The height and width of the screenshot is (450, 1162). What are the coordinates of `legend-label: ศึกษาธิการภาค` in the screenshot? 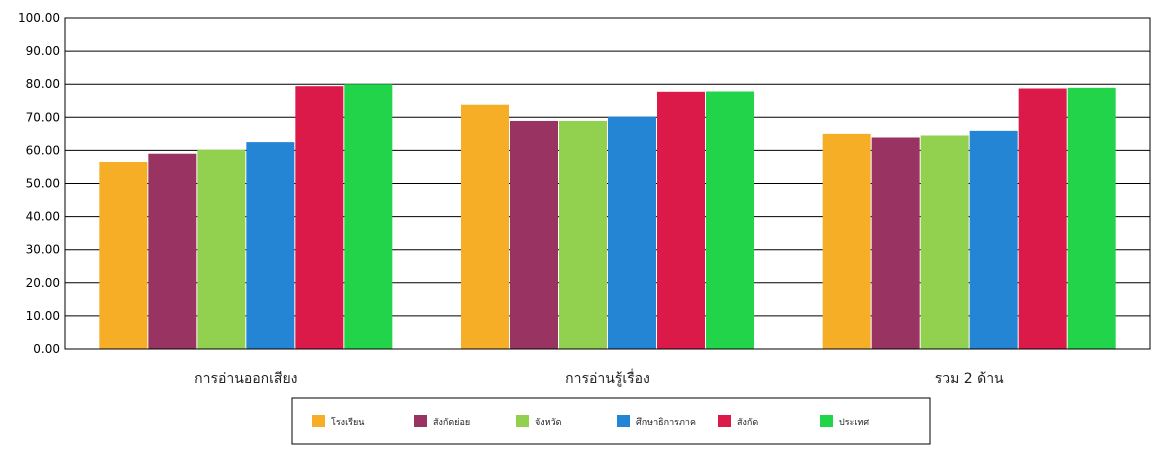 It's located at (666, 422).